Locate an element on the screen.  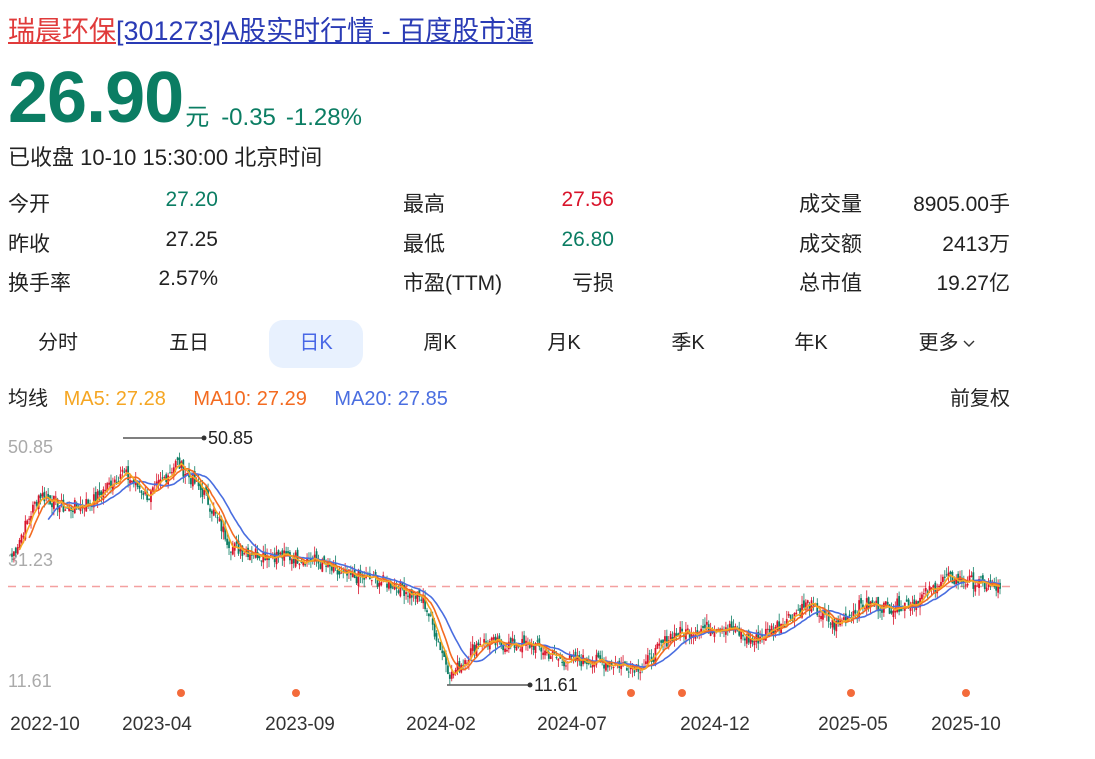
tab-label: 年K is located at coordinates (811, 343).